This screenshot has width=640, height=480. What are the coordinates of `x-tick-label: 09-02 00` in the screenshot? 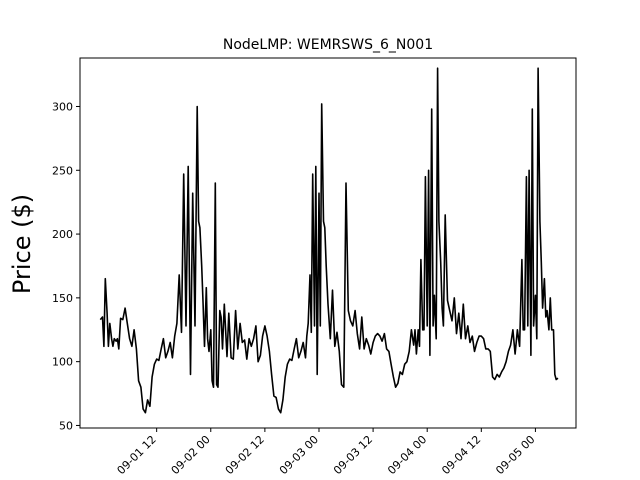 It's located at (191, 455).